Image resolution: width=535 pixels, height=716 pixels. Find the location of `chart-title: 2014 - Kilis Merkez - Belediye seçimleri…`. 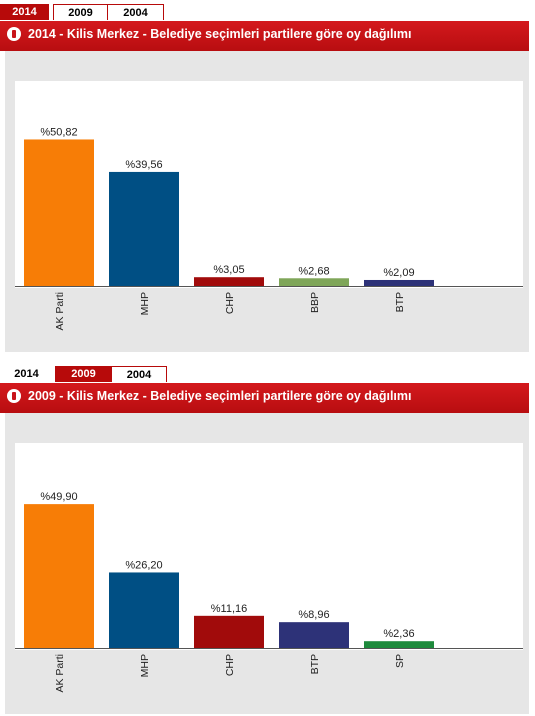

chart-title: 2014 - Kilis Merkez - Belediye seçimleri… is located at coordinates (220, 34).